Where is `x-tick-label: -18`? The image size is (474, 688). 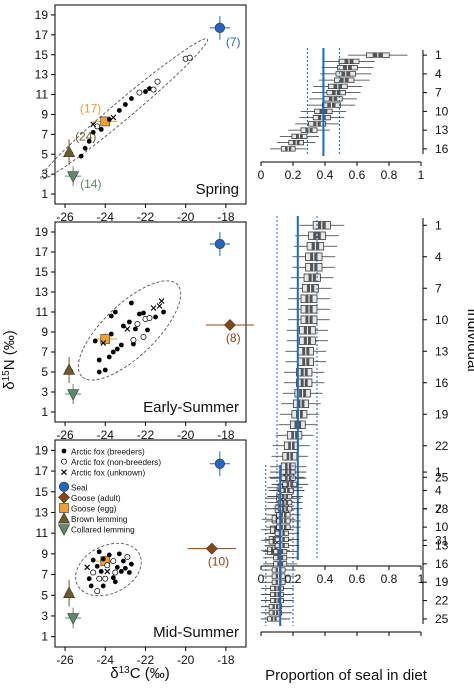 x-tick-label: -18 is located at coordinates (226, 660).